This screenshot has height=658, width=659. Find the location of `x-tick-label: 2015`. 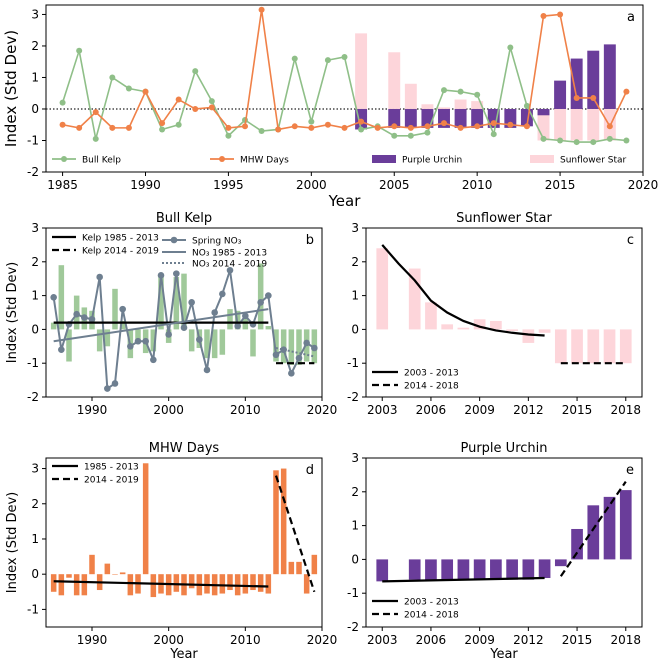

x-tick-label: 2015 is located at coordinates (577, 640).